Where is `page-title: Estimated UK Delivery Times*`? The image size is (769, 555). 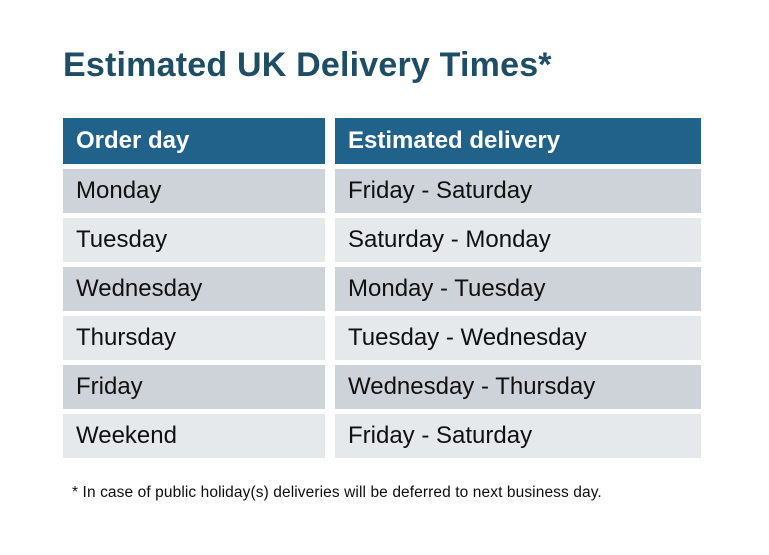
page-title: Estimated UK Delivery Times* is located at coordinates (307, 65).